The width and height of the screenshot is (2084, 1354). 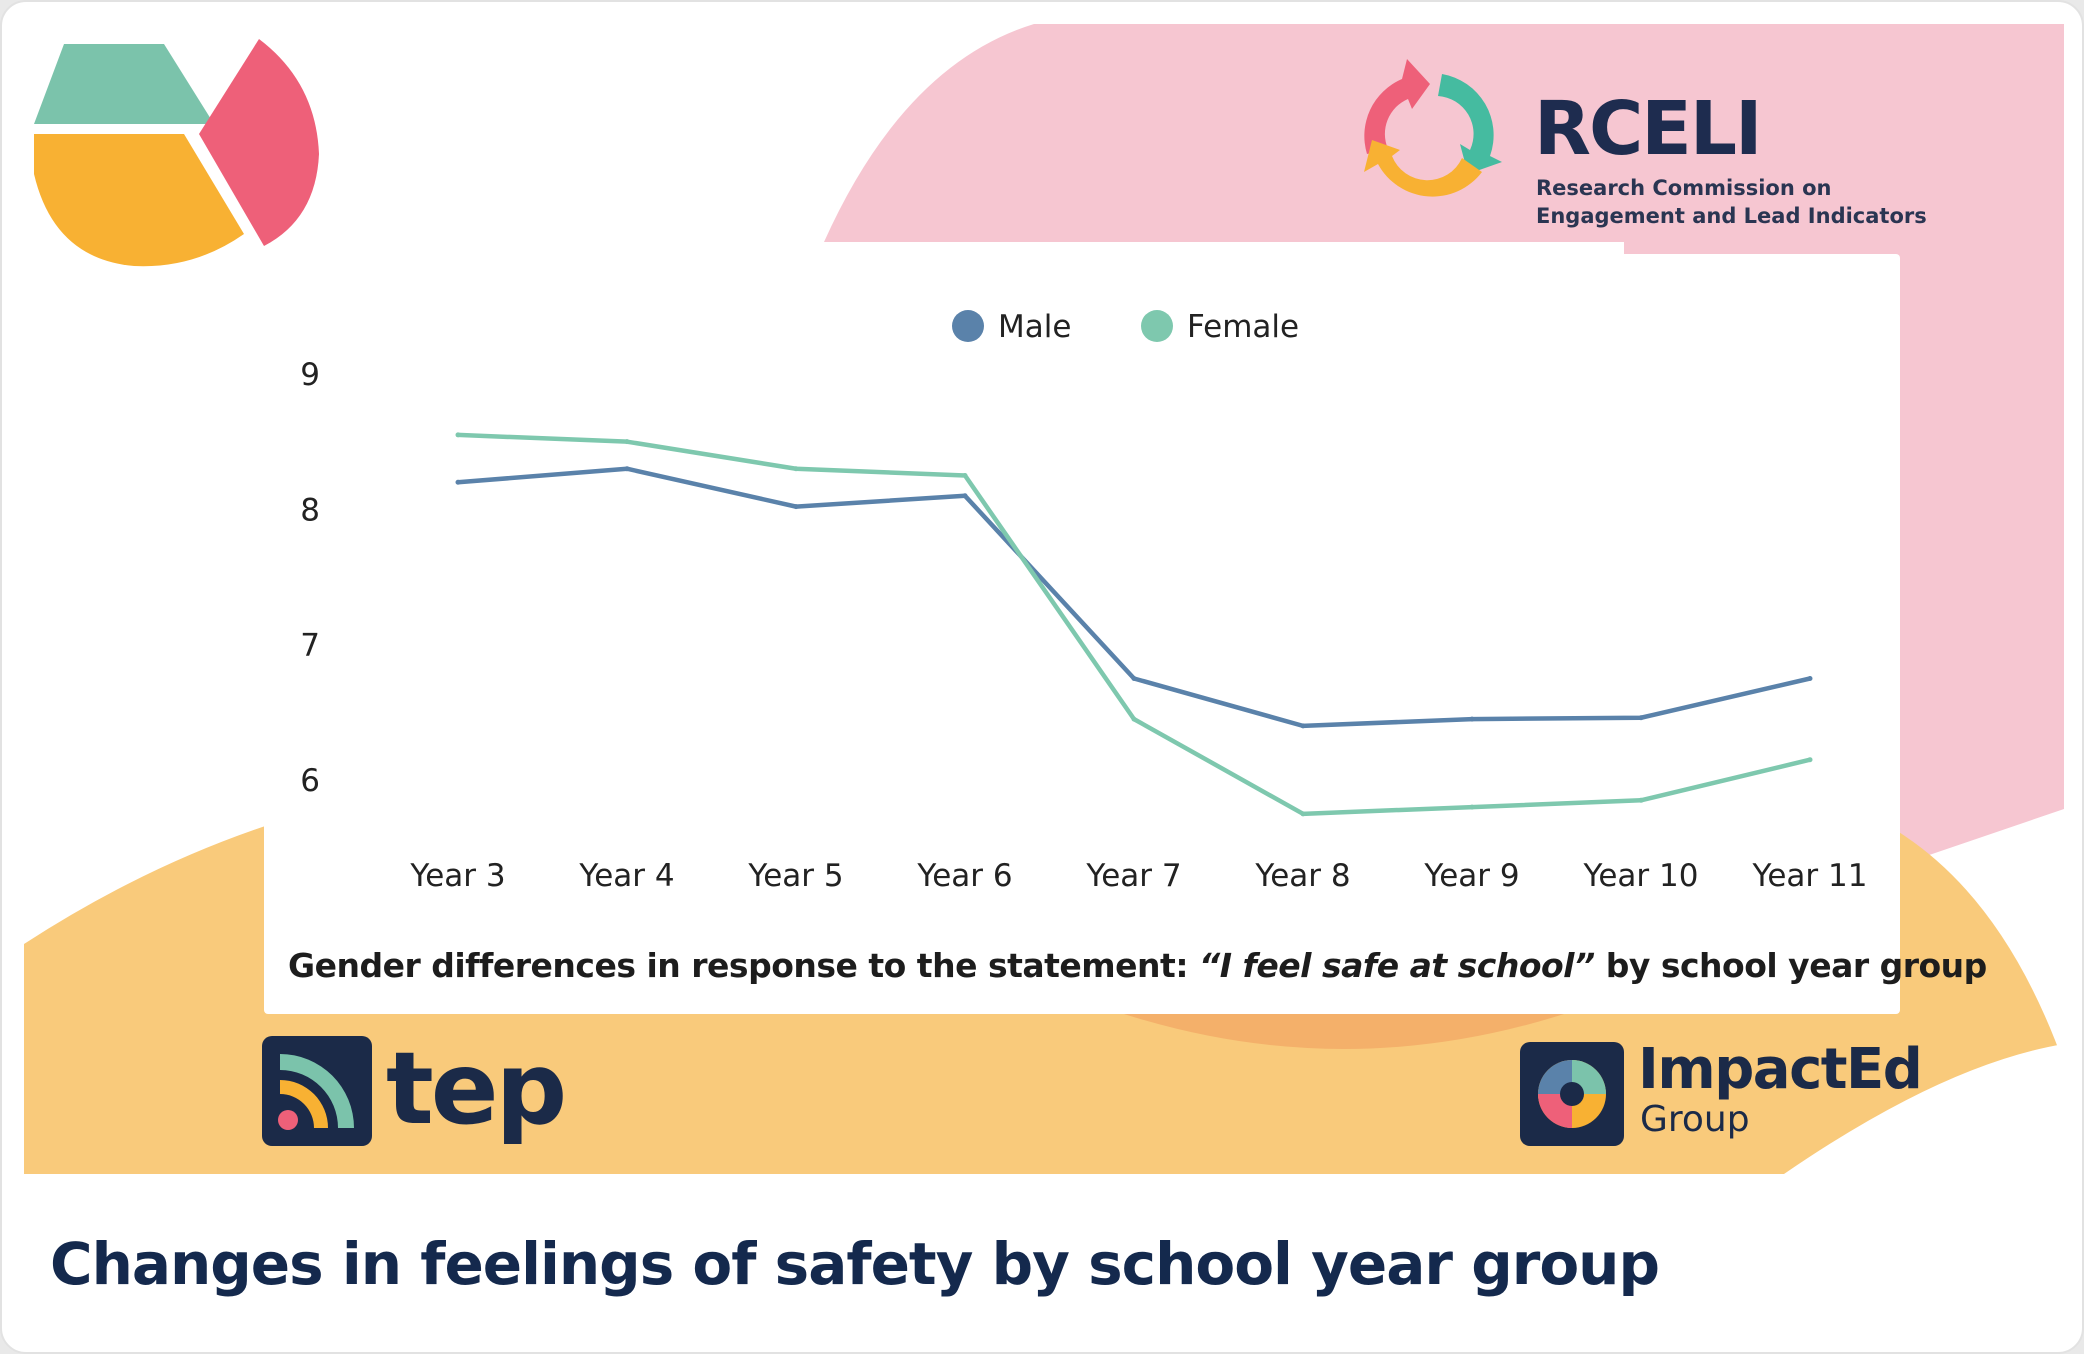 I want to click on legend-marker-male, so click(x=968, y=326).